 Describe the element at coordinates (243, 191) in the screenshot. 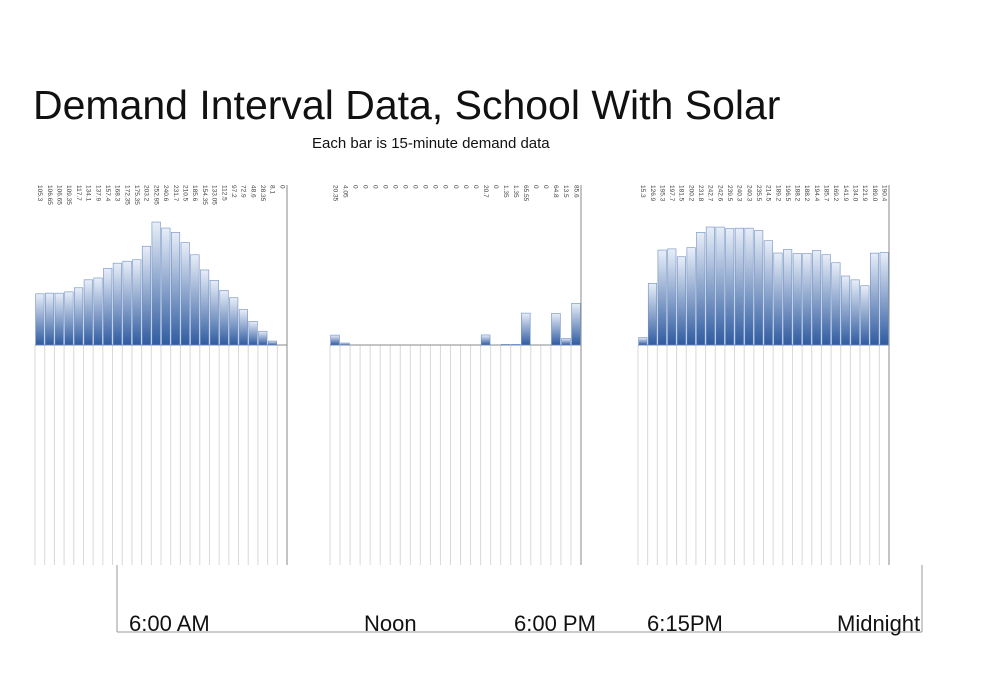

I see `bar-value-label: 72.9` at that location.